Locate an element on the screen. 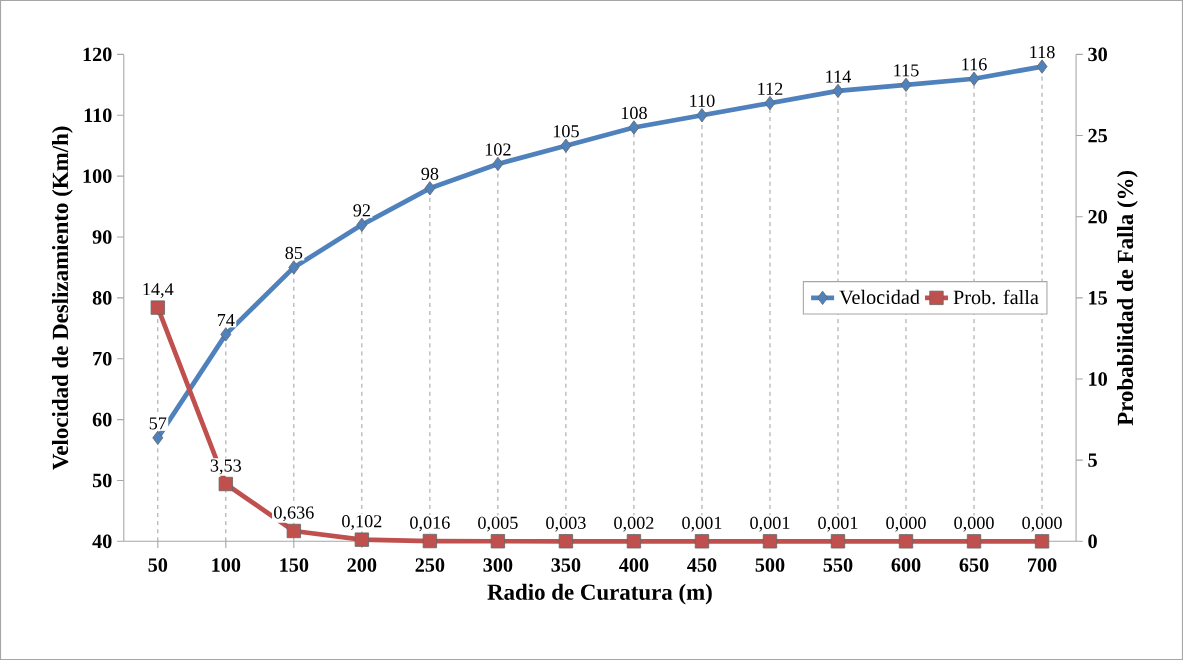 The image size is (1183, 660). data-label: 92 is located at coordinates (361, 210).